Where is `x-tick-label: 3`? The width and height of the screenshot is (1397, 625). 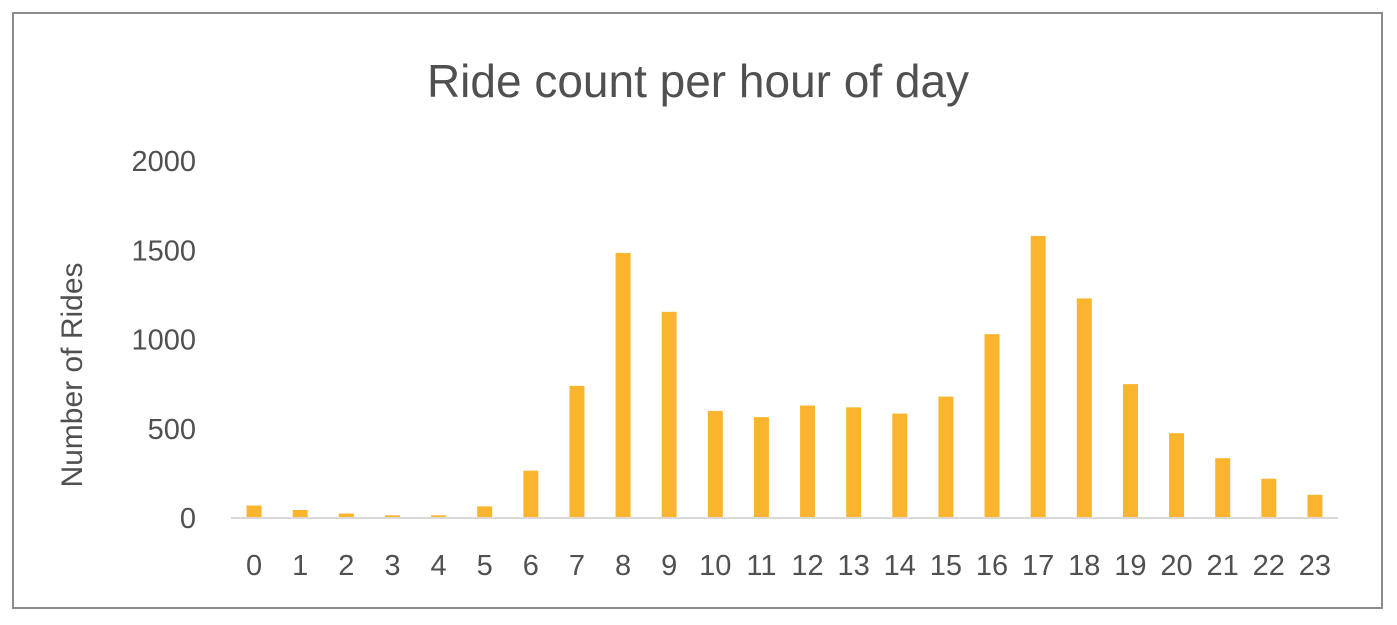
x-tick-label: 3 is located at coordinates (392, 566).